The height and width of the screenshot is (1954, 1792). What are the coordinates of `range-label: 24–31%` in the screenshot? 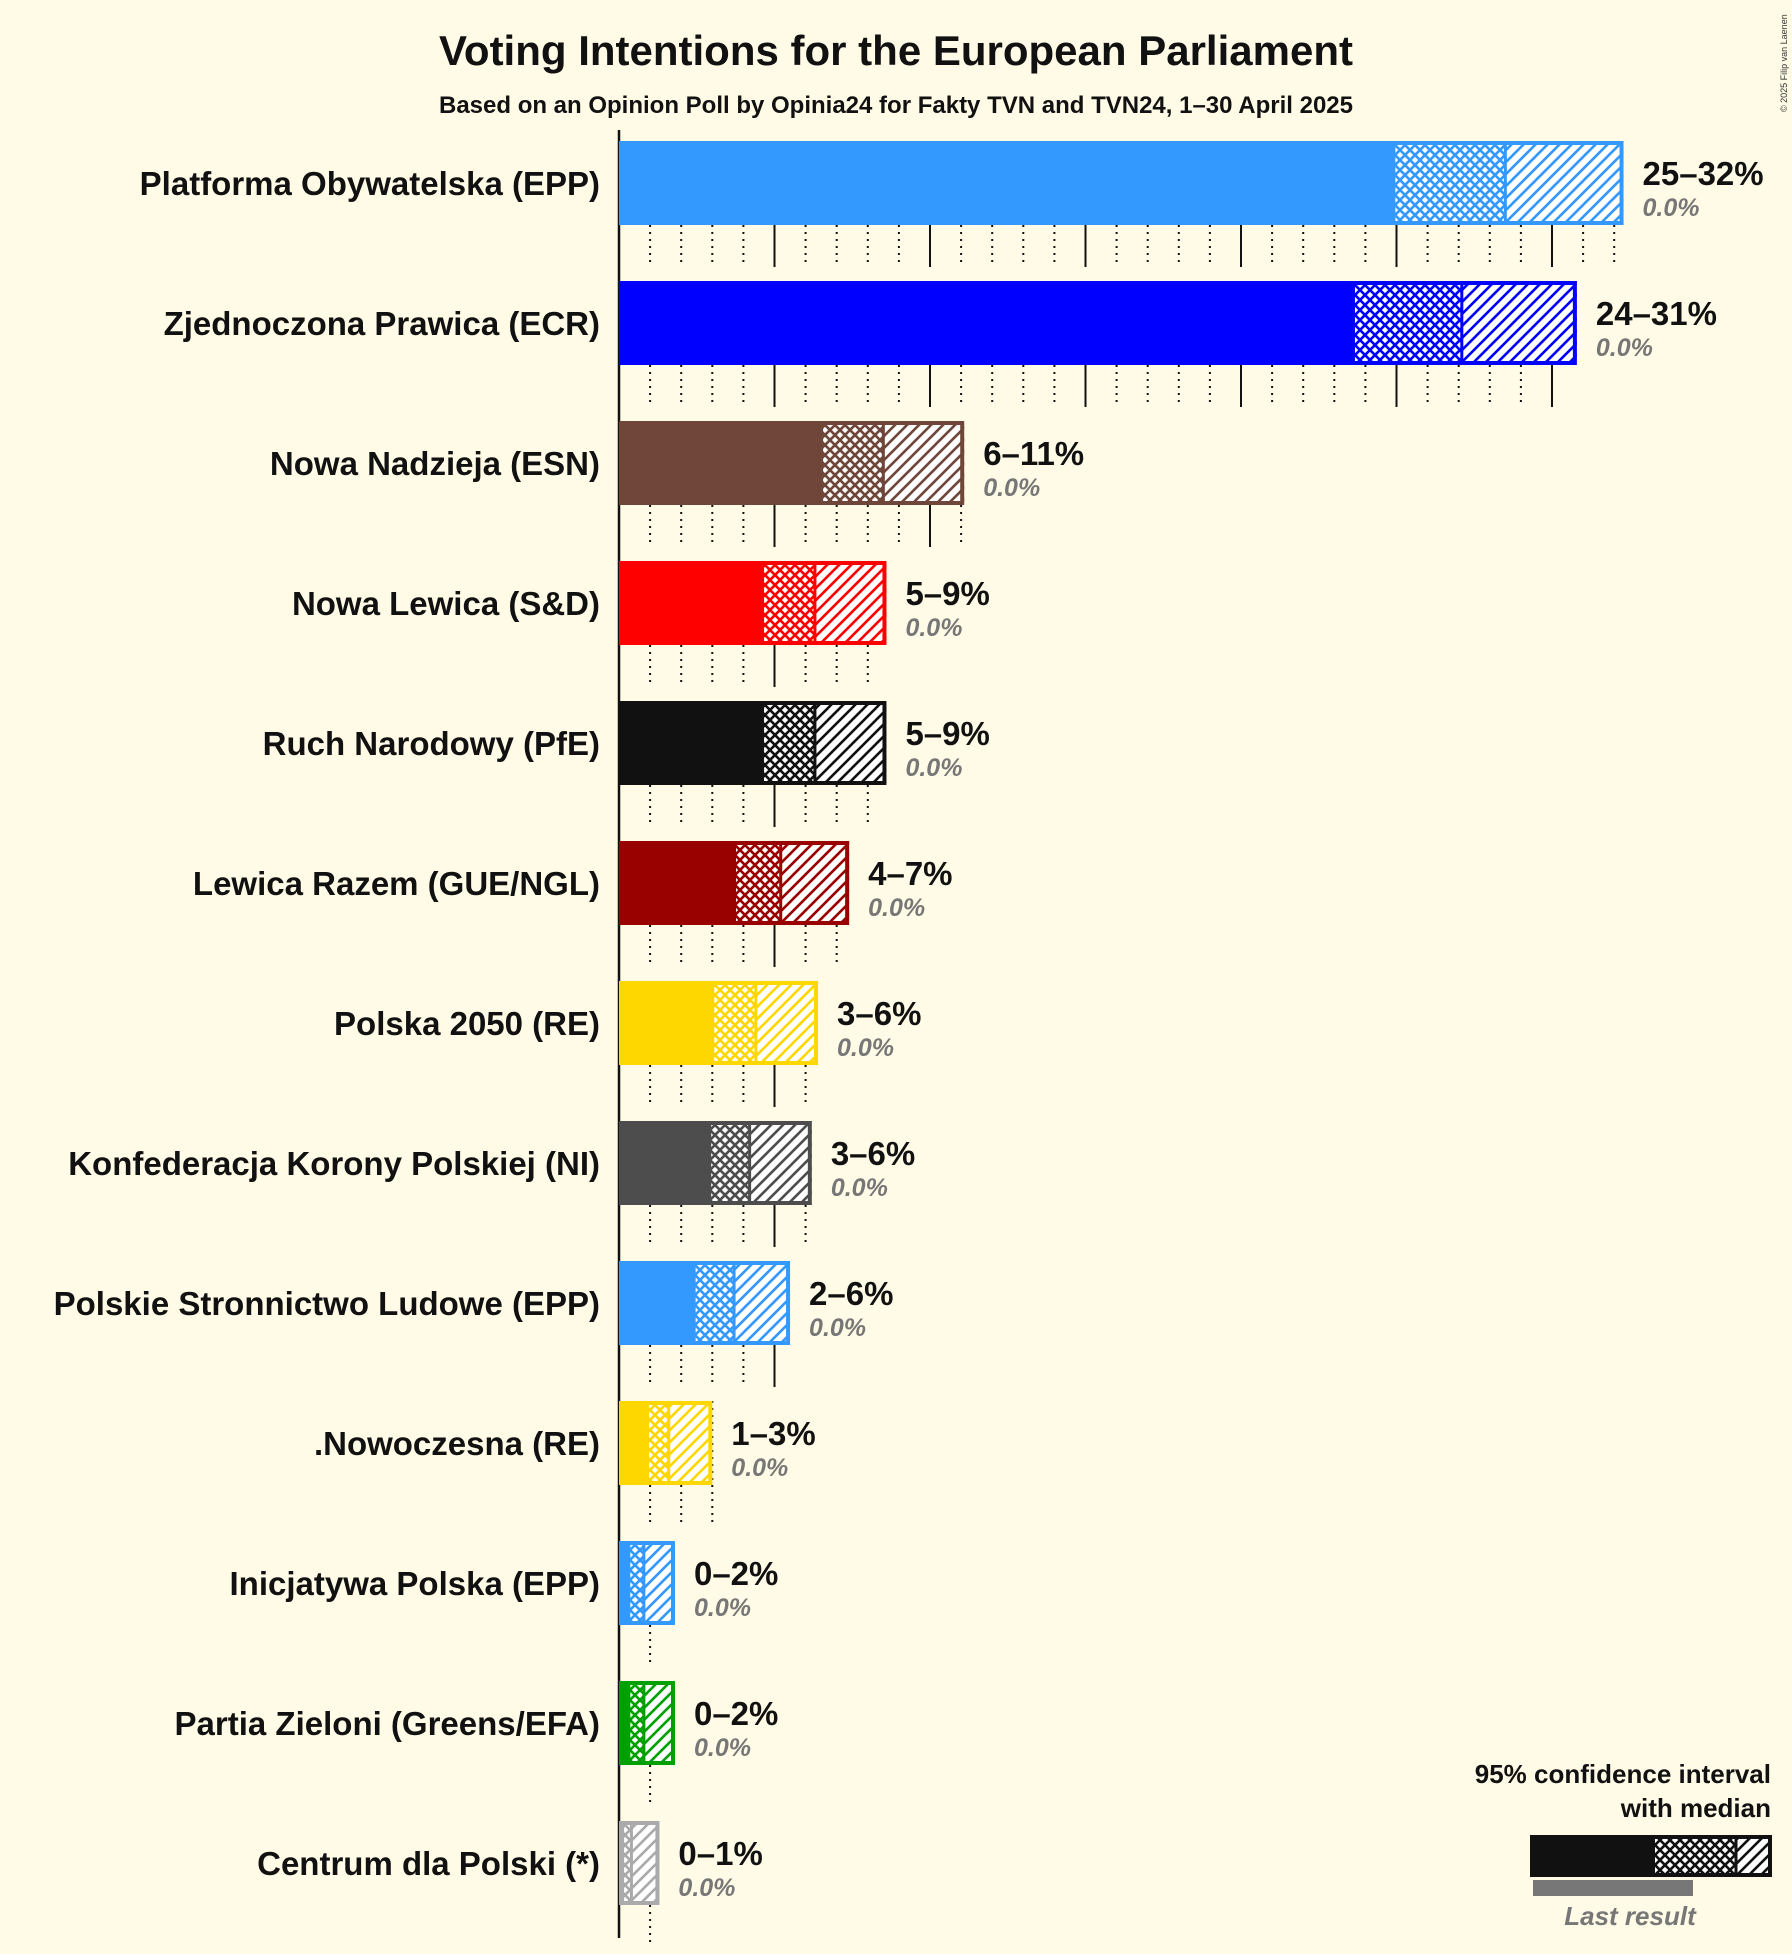 It's located at (1656, 313).